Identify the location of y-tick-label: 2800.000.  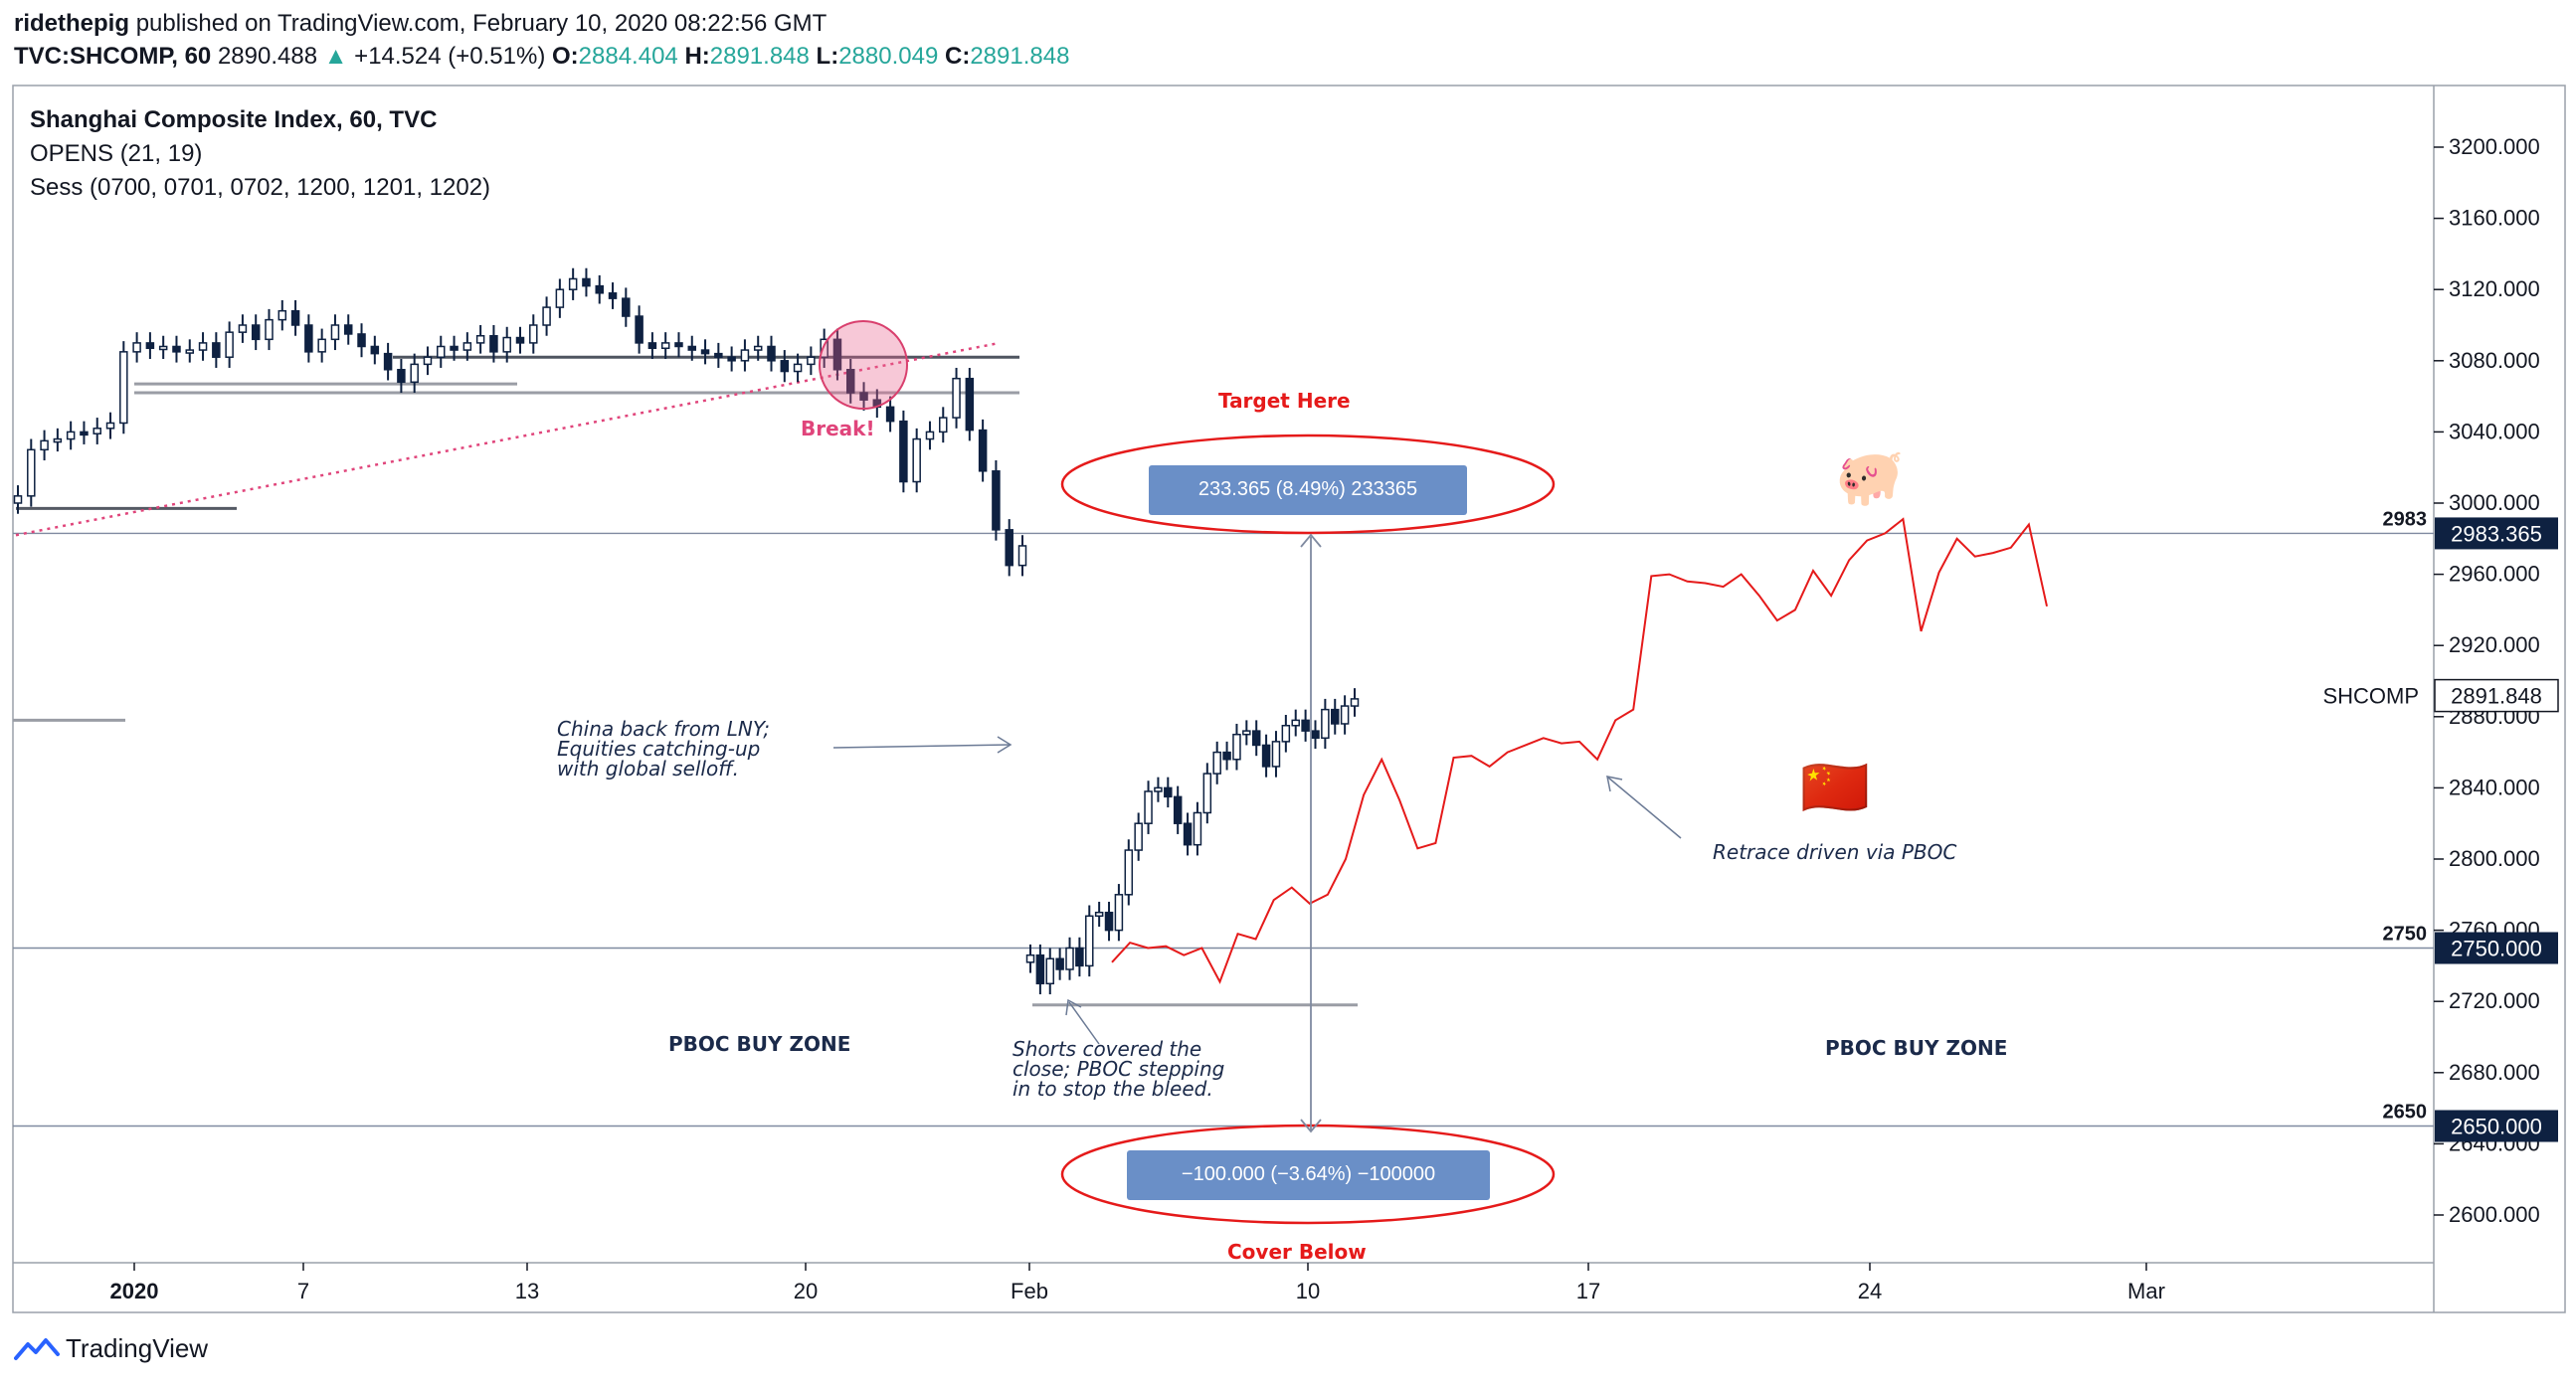
(2494, 859).